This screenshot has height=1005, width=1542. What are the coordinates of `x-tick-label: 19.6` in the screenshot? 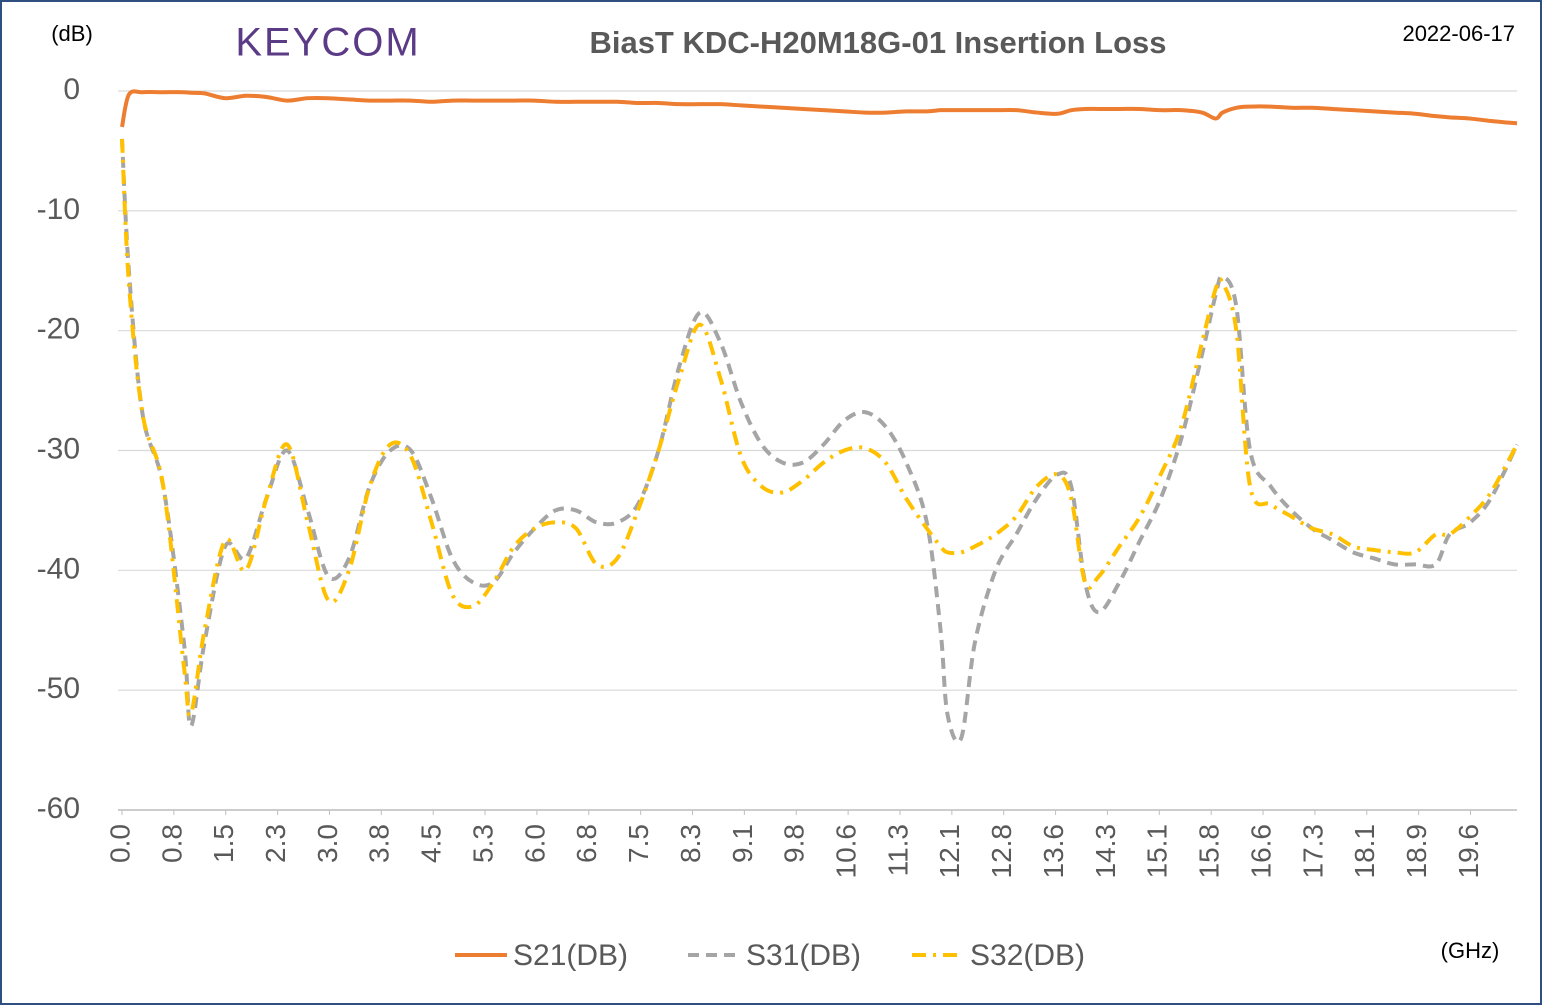 It's located at (1468, 851).